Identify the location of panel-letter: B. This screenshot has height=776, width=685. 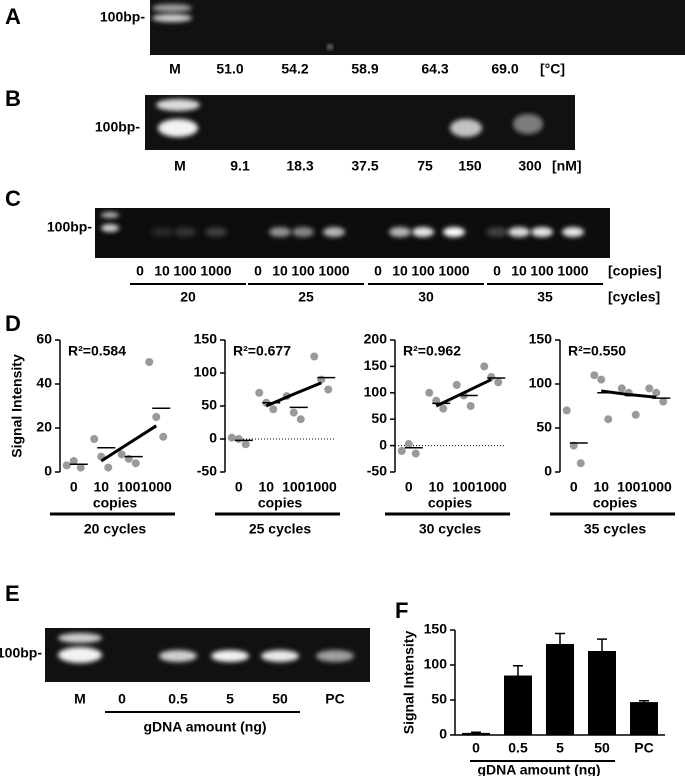
(13, 98).